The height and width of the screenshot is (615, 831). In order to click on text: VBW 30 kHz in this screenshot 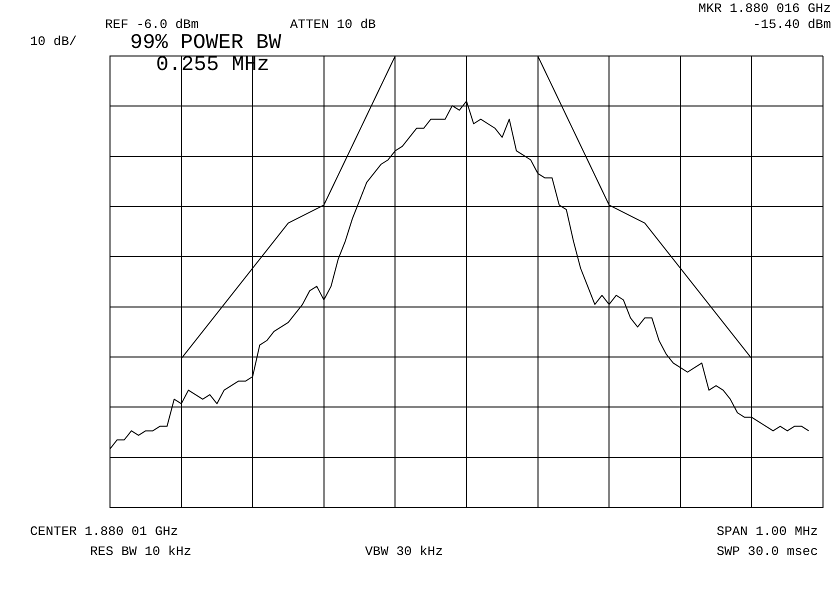, I will do `click(404, 552)`.